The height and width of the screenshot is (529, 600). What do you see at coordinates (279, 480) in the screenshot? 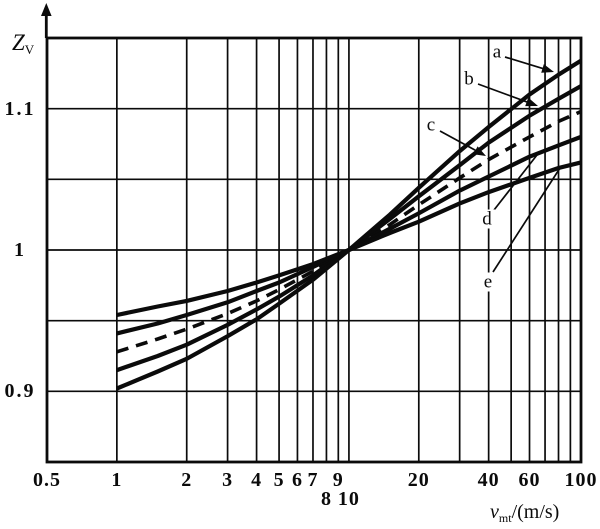
I see `x-tick-label-5: 5` at bounding box center [279, 480].